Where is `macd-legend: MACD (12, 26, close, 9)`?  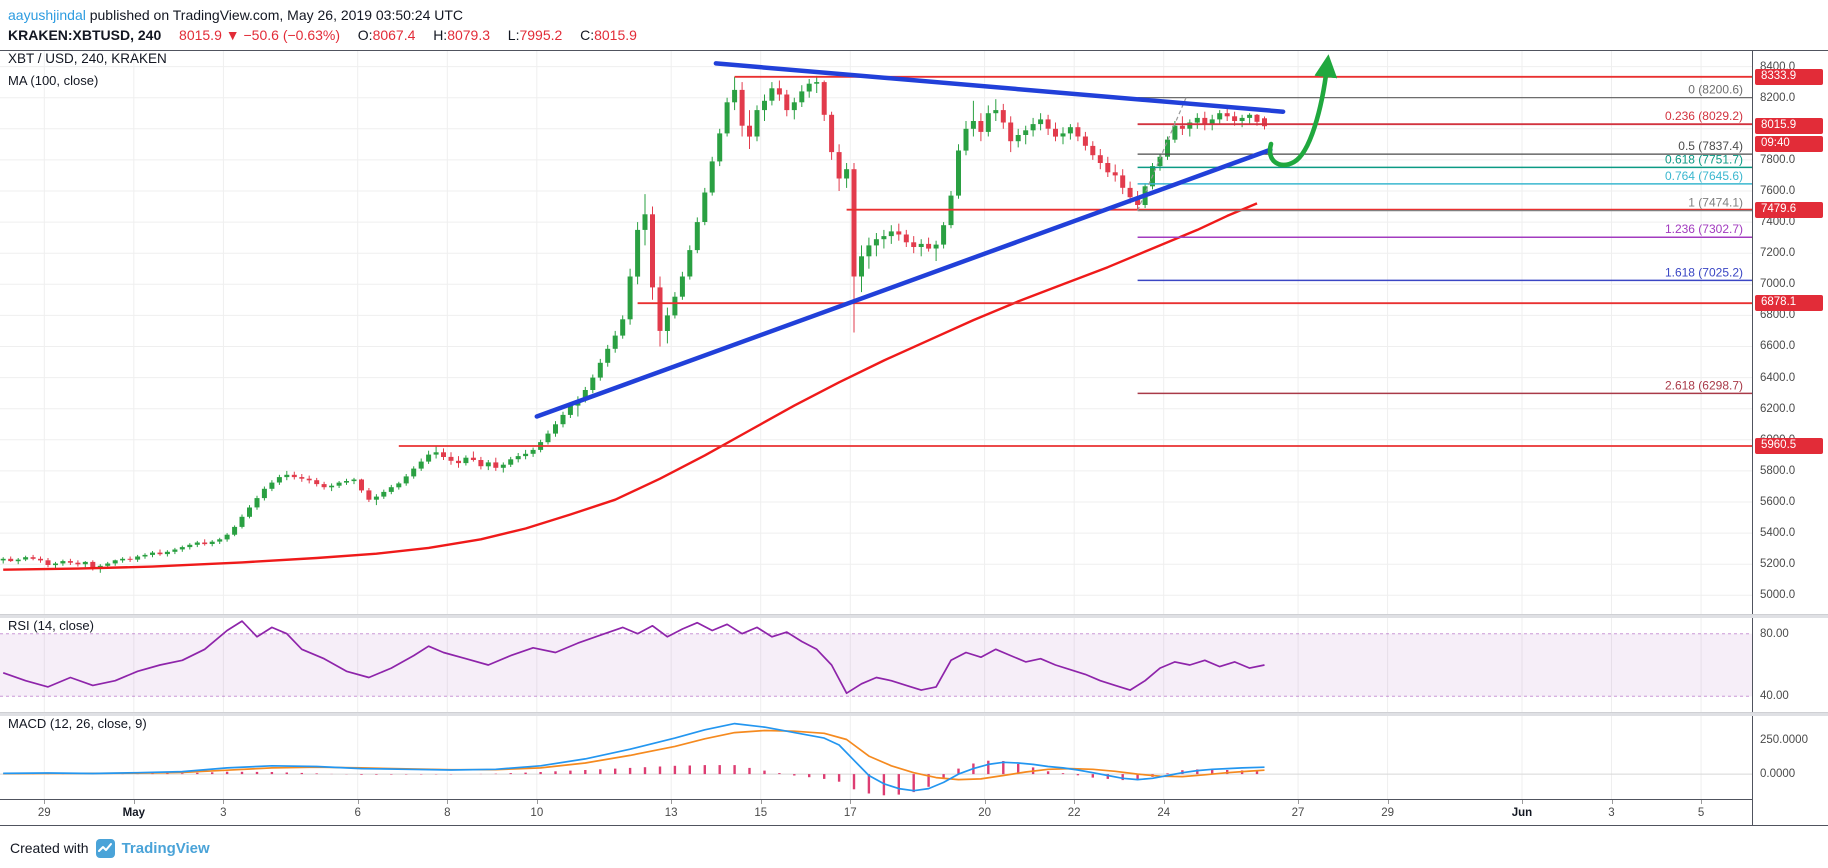
macd-legend: MACD (12, 26, close, 9) is located at coordinates (77, 723).